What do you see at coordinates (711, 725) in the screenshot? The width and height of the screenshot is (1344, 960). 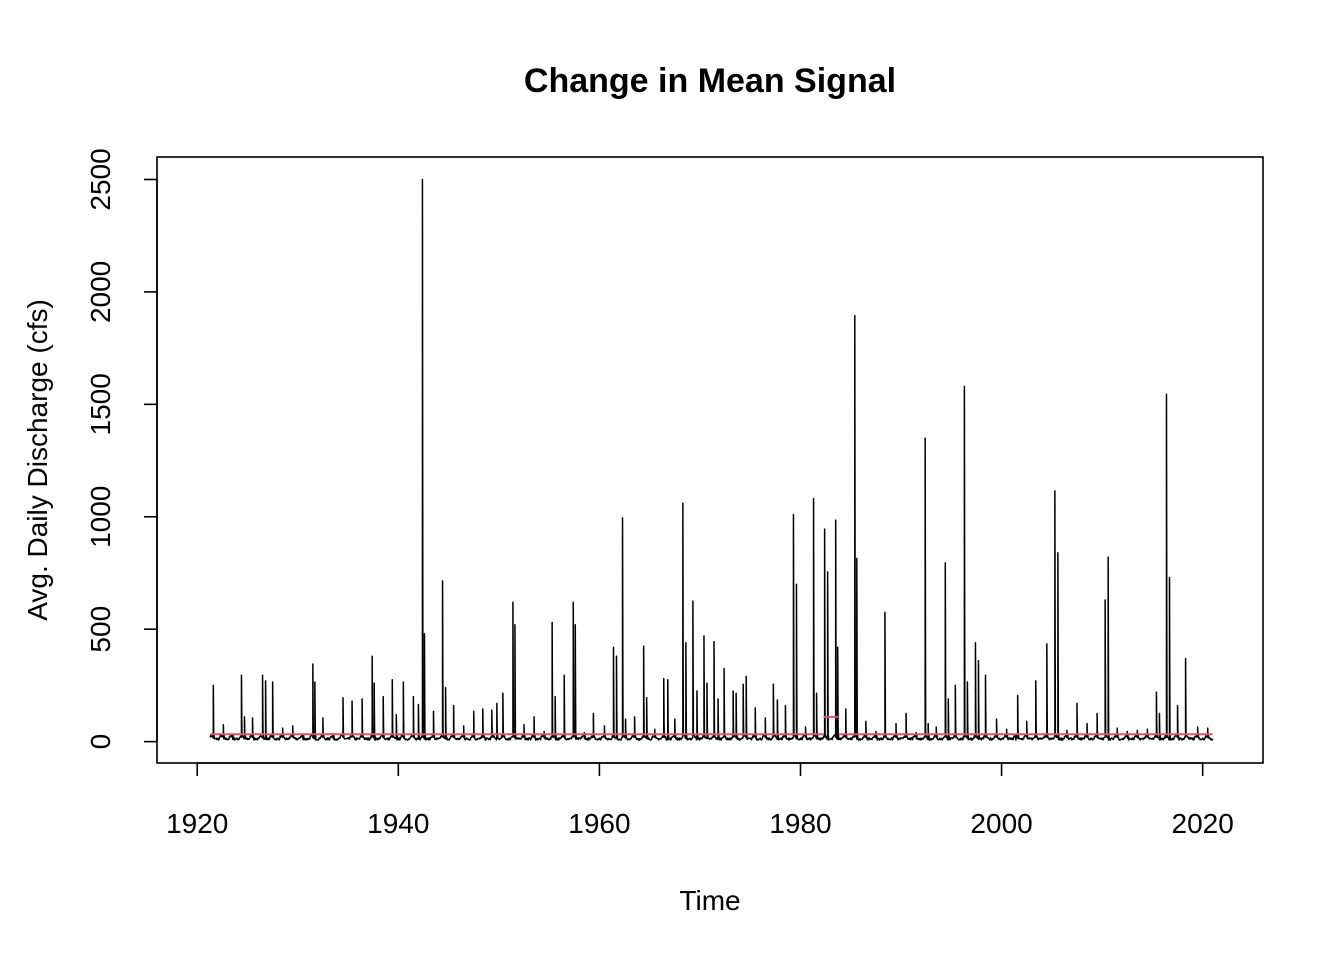 I see `mean-signal-series` at bounding box center [711, 725].